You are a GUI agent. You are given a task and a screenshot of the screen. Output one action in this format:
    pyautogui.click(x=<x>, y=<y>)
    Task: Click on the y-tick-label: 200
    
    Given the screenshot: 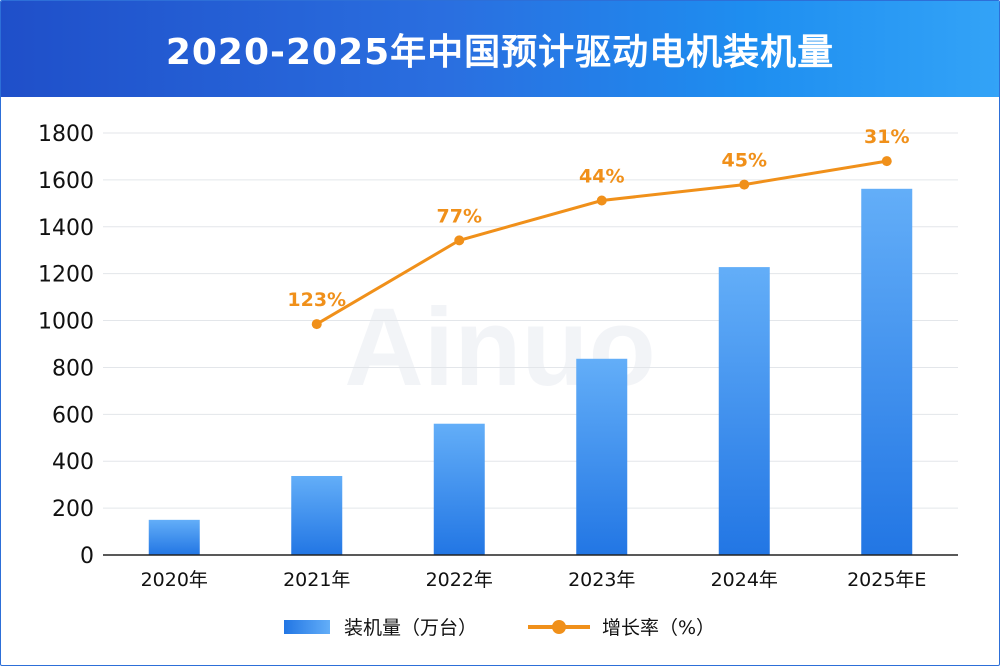 What is the action you would take?
    pyautogui.click(x=73, y=509)
    